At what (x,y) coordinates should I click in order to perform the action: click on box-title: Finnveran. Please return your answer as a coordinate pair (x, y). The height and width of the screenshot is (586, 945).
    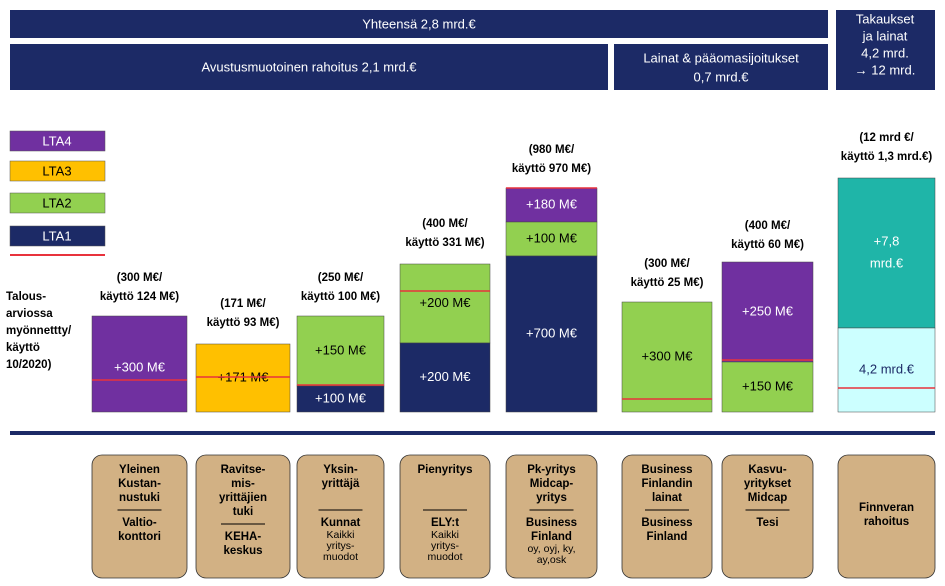
    Looking at the image, I should click on (886, 508).